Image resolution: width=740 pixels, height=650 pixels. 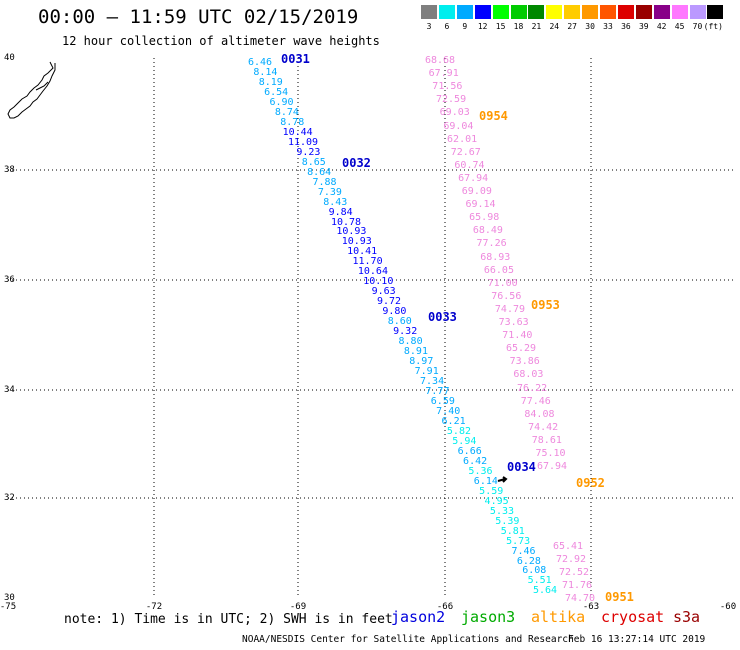 I want to click on map-title: 00:00 – 11:59 UTC 02/15/2019, so click(x=198, y=17).